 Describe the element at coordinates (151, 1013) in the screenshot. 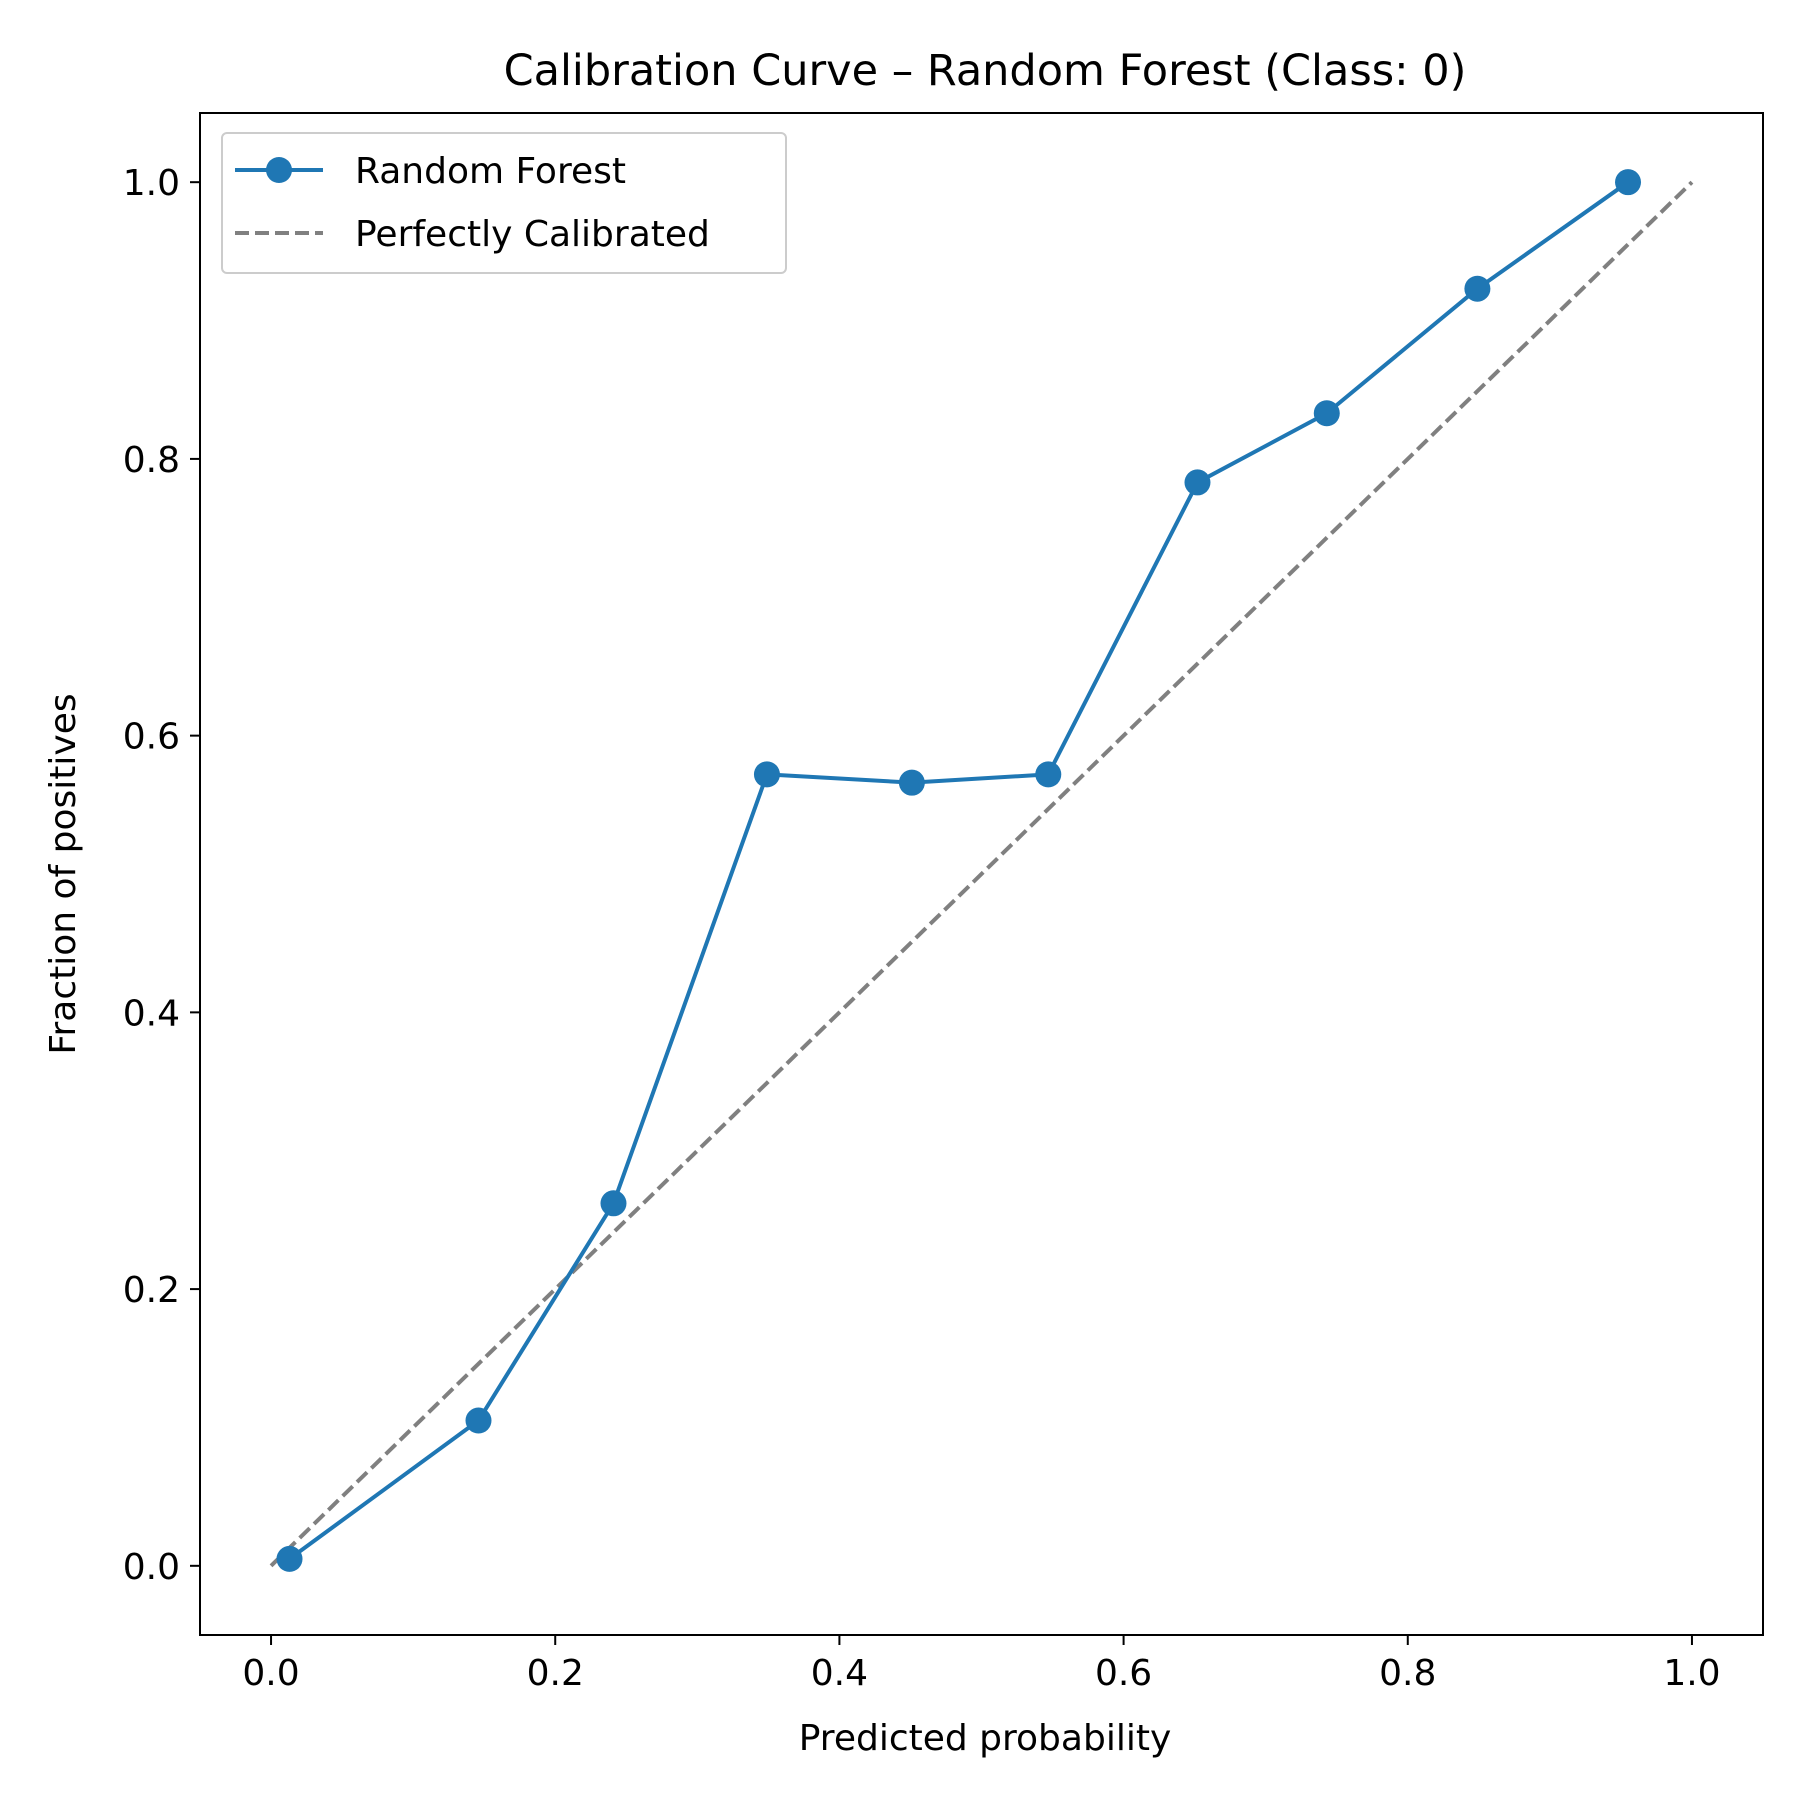

I see `y-tick-label: 0.4` at that location.